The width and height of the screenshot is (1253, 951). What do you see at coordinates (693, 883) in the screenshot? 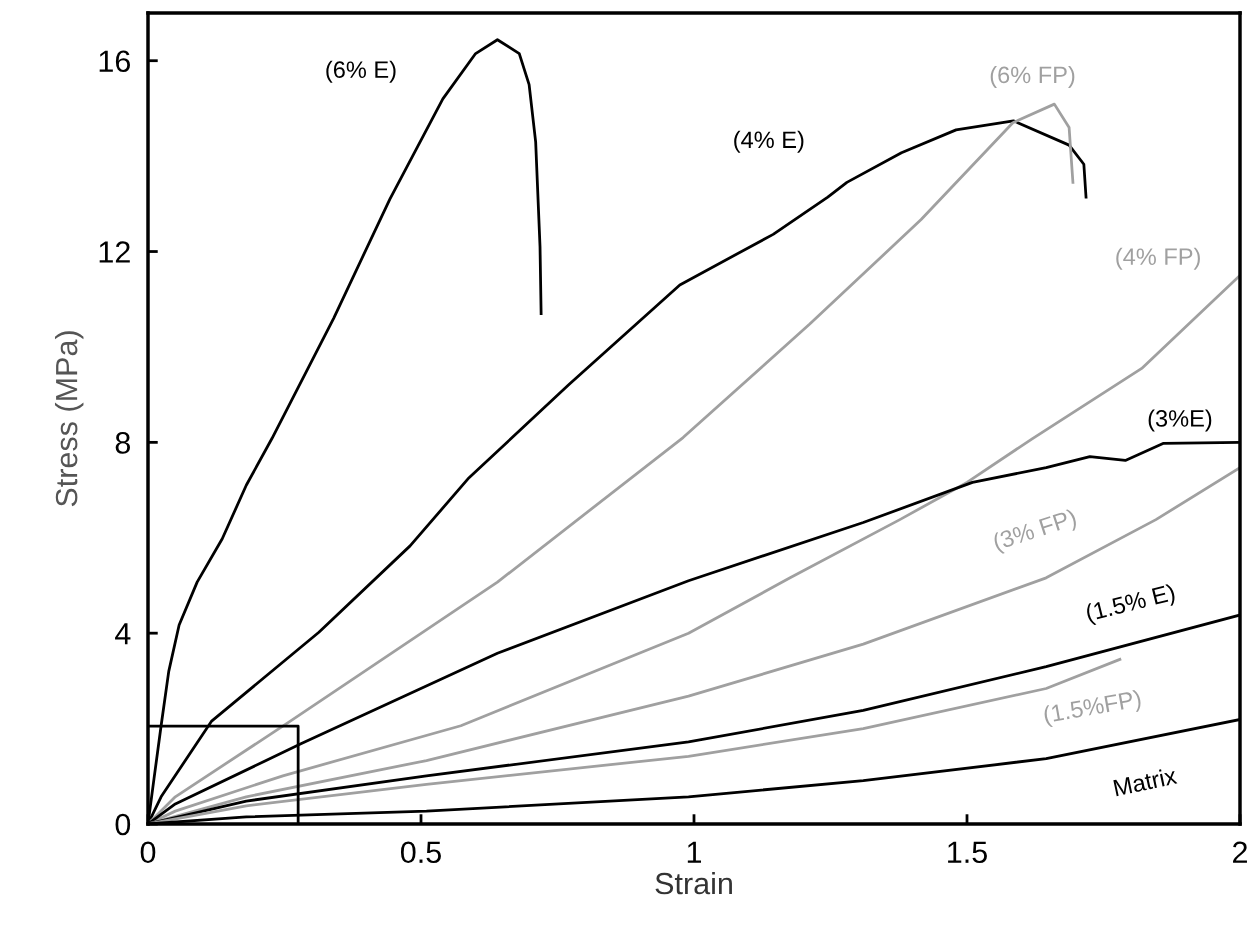
I see `x-axis-title: Strain` at bounding box center [693, 883].